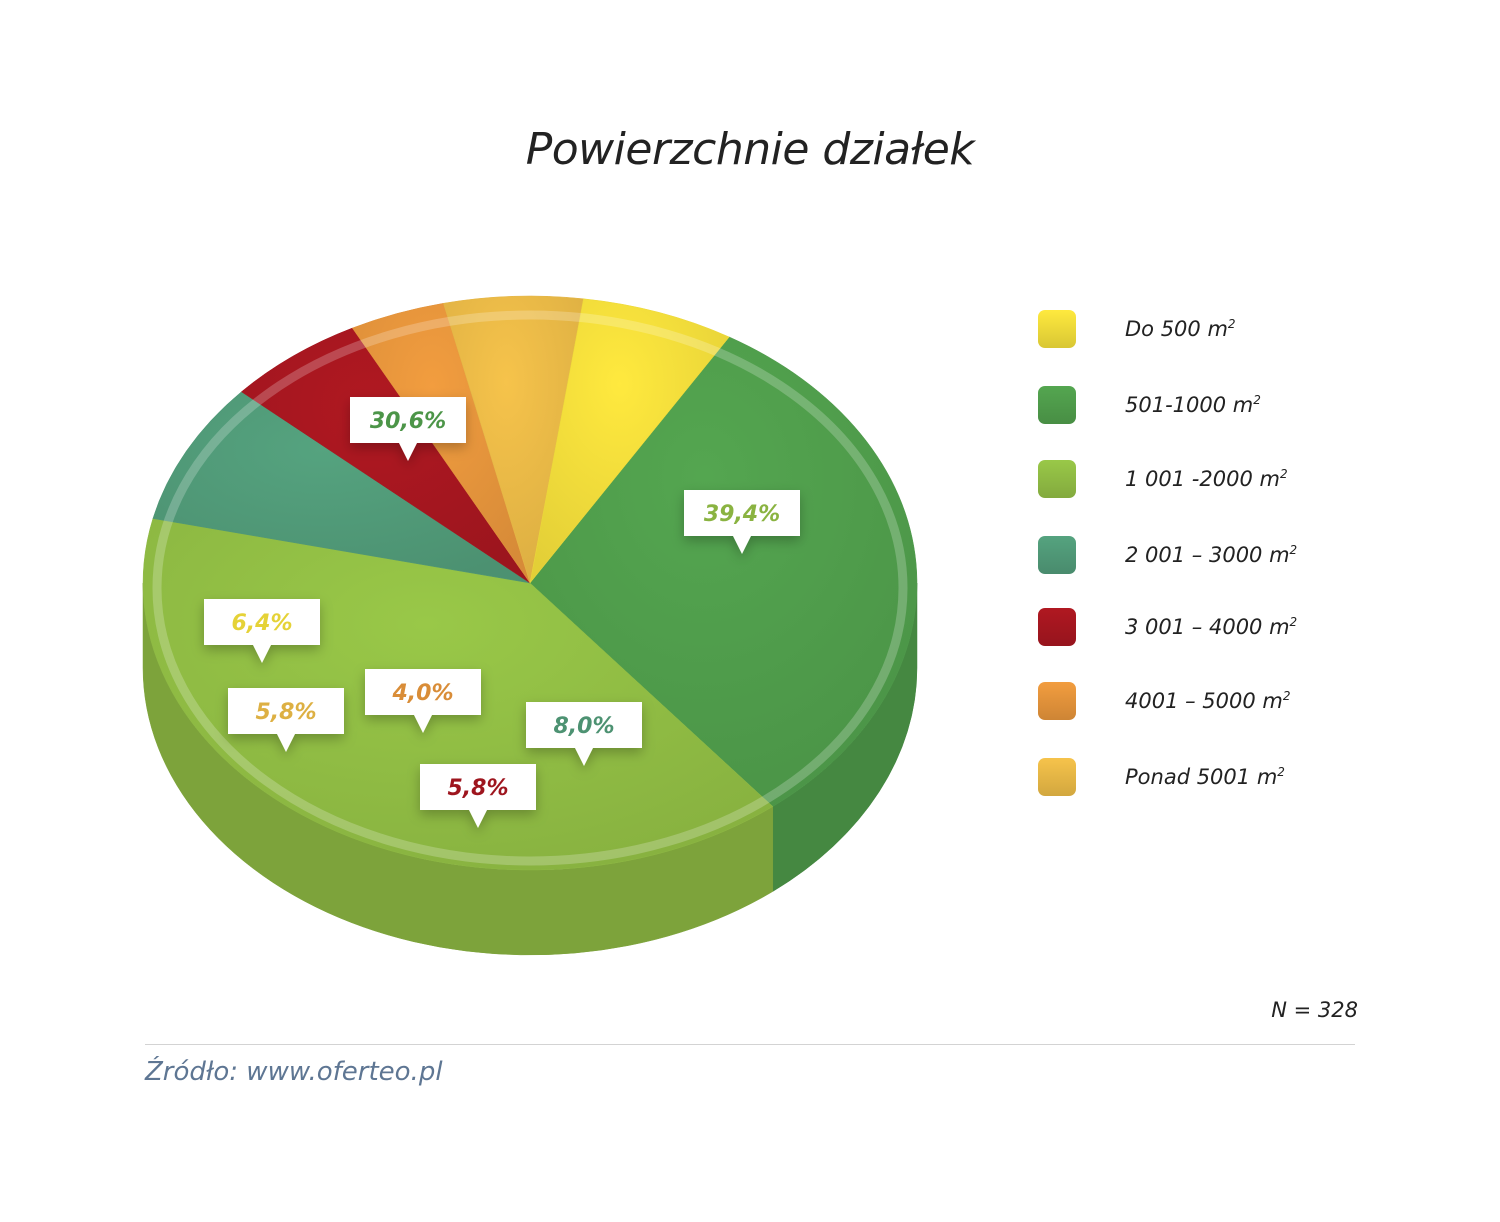 This screenshot has height=1222, width=1500. I want to click on data-label-text-6: 4,0%, so click(422, 693).